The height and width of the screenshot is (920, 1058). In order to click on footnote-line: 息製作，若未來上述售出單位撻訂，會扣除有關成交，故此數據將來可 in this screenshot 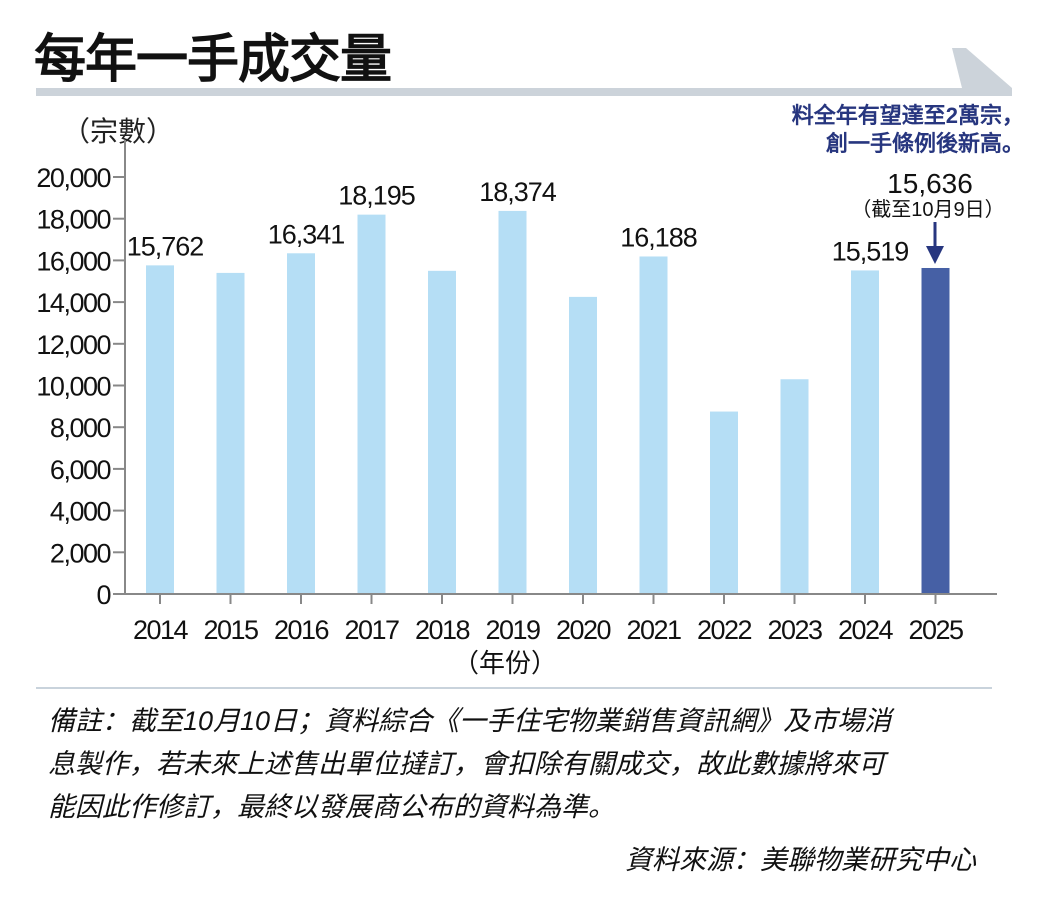, I will do `click(466, 764)`.